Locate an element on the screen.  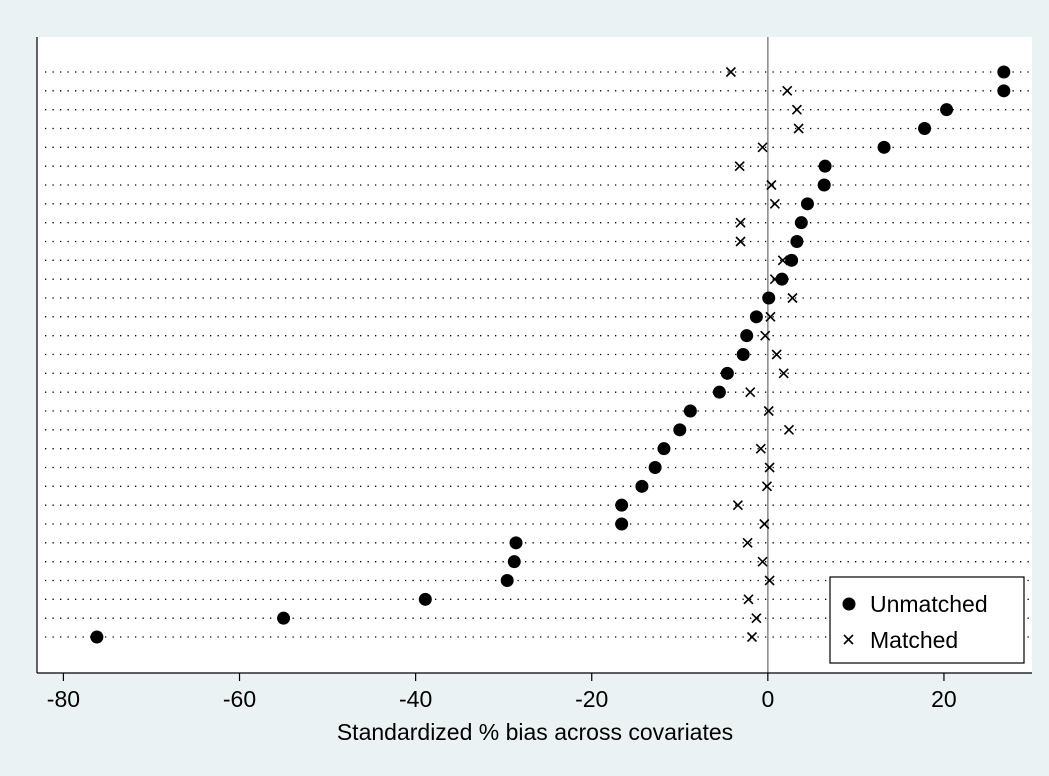
x-tick-label: -20 is located at coordinates (591, 699).